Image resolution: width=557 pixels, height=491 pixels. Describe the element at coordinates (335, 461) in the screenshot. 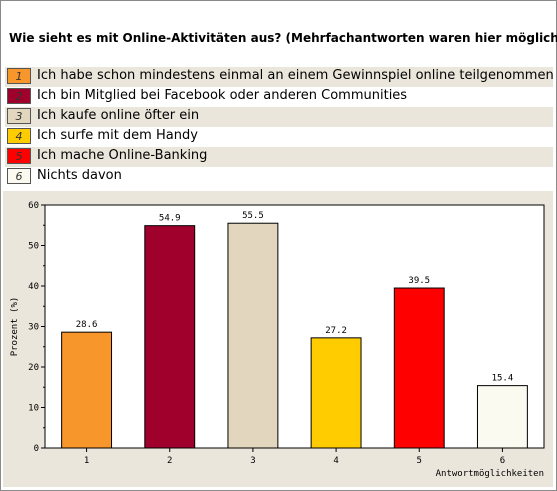

I see `x-tick-label: 4` at that location.